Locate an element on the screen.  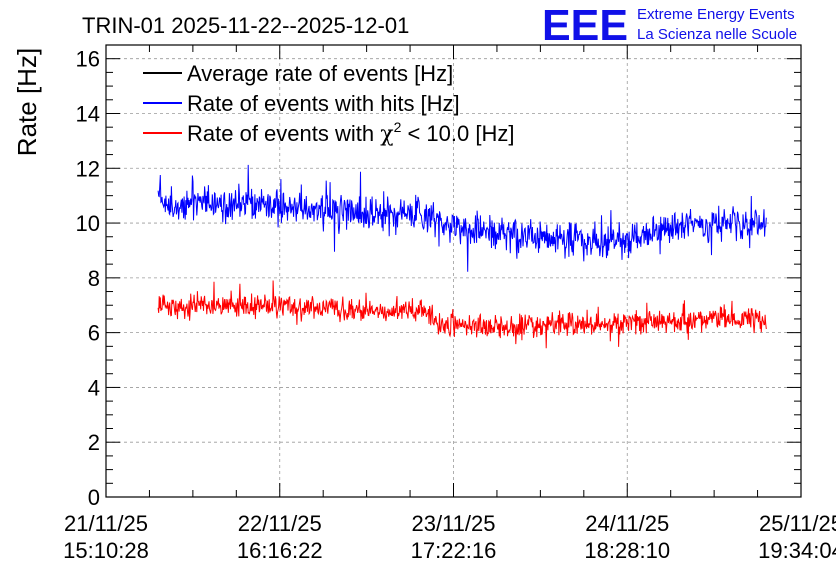
x-tick-time: 19:34:04 is located at coordinates (797, 550).